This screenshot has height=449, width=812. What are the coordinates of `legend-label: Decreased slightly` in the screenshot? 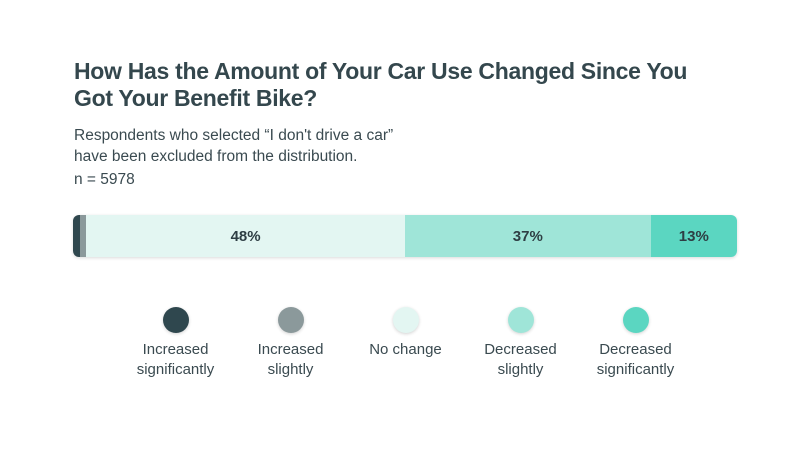 It's located at (520, 360).